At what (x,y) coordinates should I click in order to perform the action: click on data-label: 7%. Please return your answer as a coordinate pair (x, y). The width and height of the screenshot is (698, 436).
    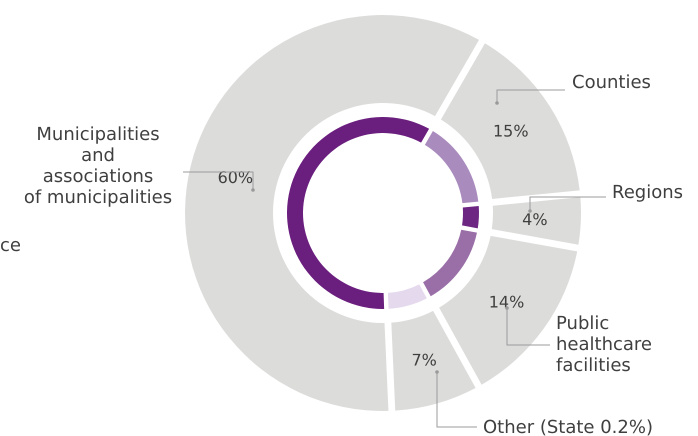
    Looking at the image, I should click on (424, 360).